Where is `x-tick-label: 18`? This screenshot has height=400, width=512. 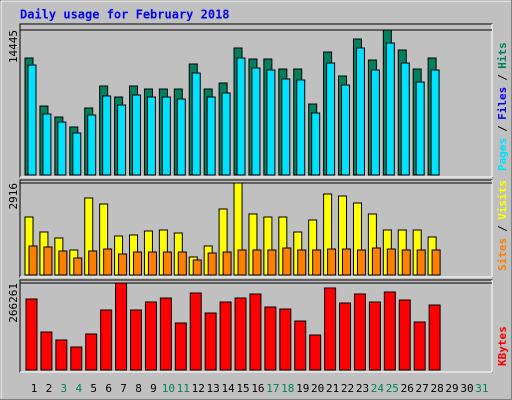
x-tick-label: 18 is located at coordinates (287, 388).